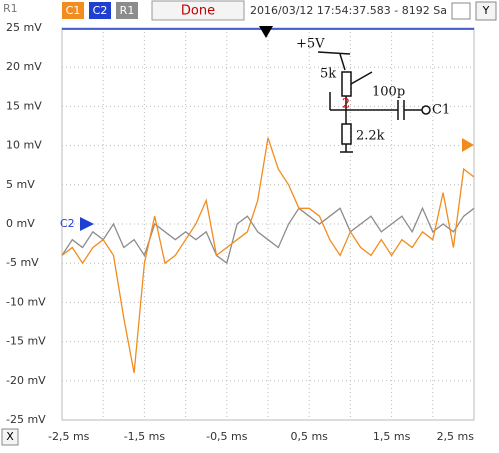  I want to click on x-tick-label: -1,5 ms, so click(145, 436).